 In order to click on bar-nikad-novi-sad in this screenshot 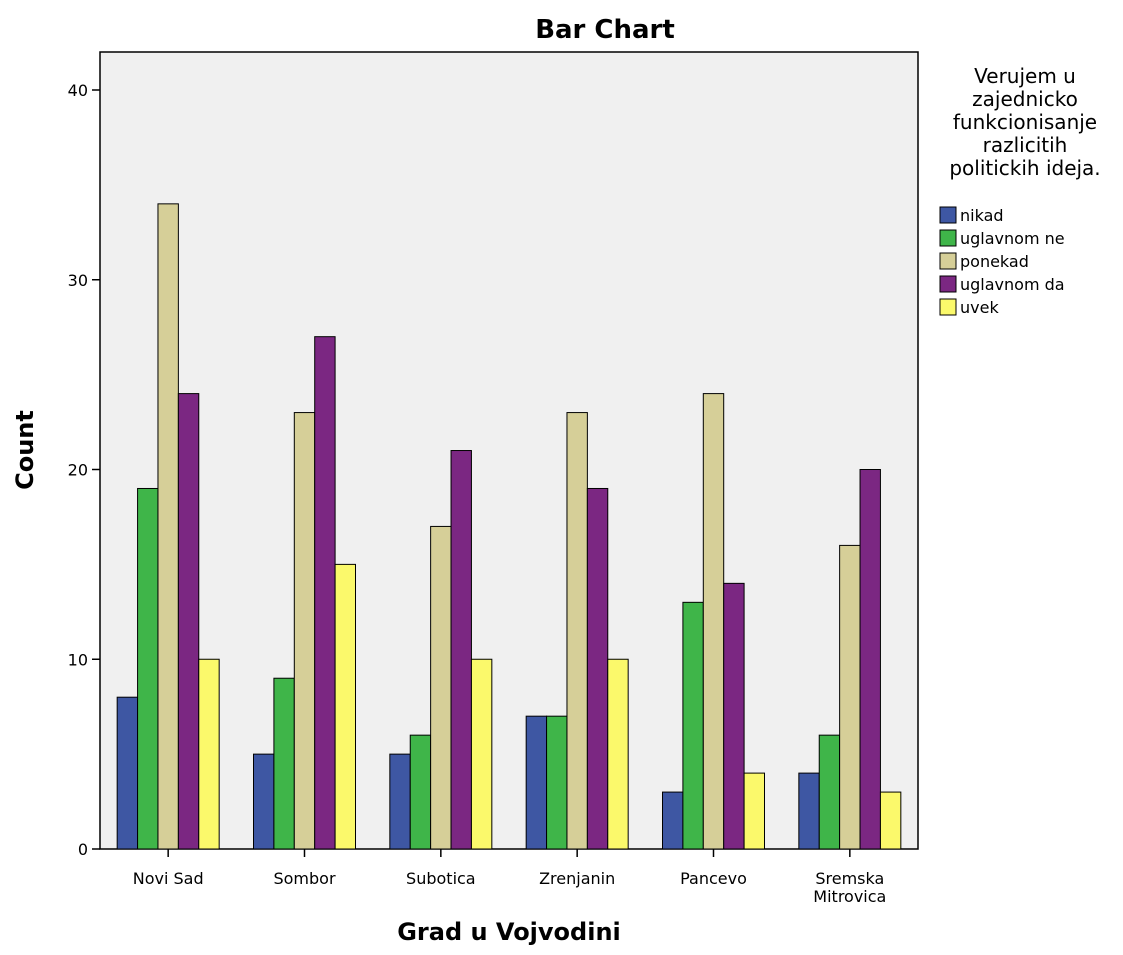, I will do `click(127, 773)`.